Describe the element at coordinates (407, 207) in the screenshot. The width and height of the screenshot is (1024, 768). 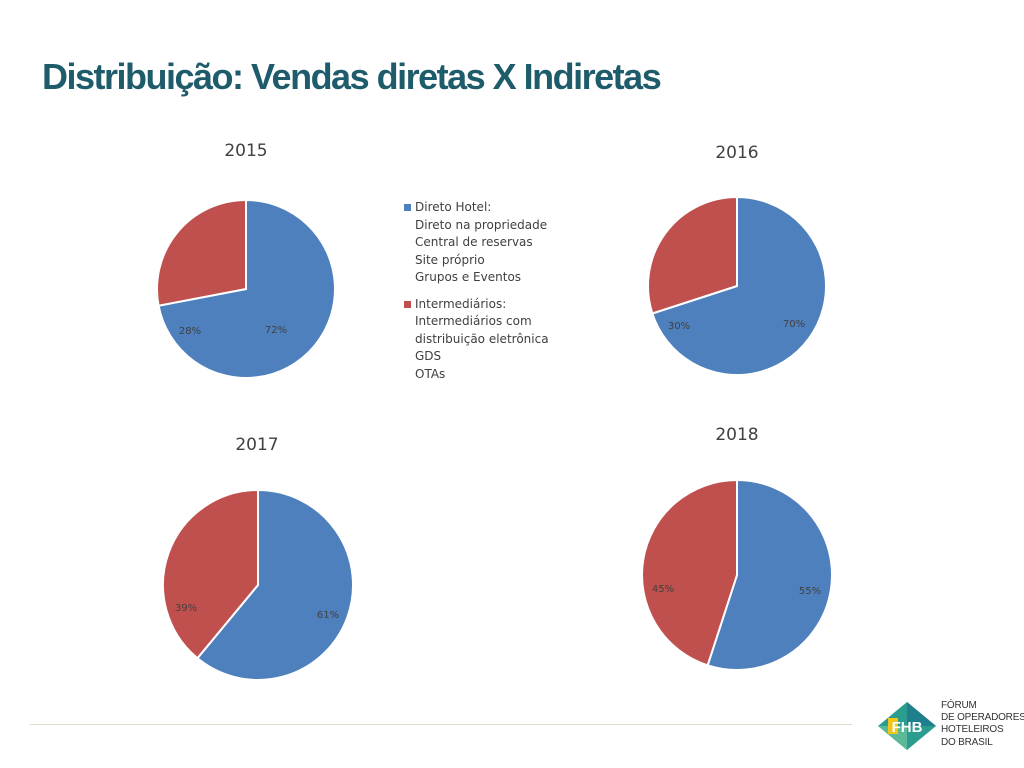
I see `legend-swatch-direct` at that location.